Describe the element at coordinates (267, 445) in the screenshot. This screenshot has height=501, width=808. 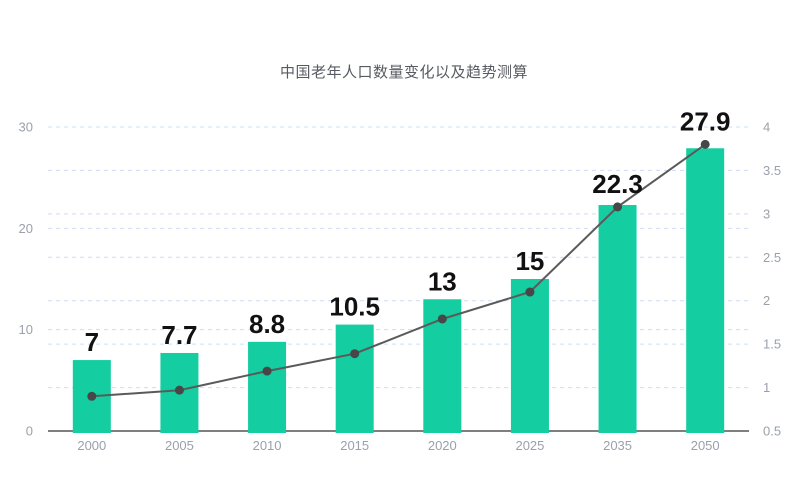
I see `x-axis-category-label: 2010` at that location.